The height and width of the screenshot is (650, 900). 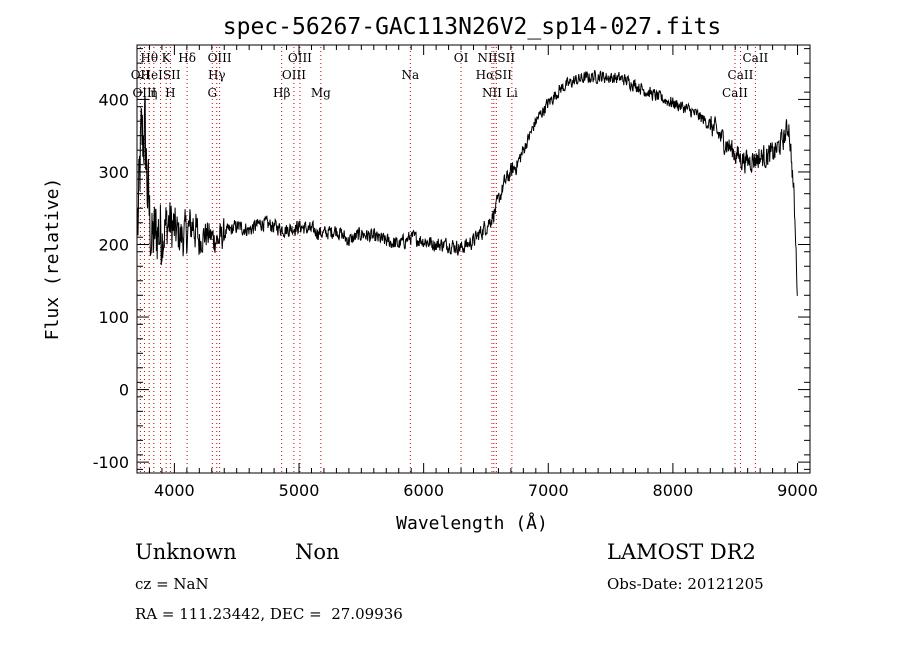 What do you see at coordinates (269, 614) in the screenshot?
I see `coordinates-text: RA = 111.23442, DEC = 27.09936` at bounding box center [269, 614].